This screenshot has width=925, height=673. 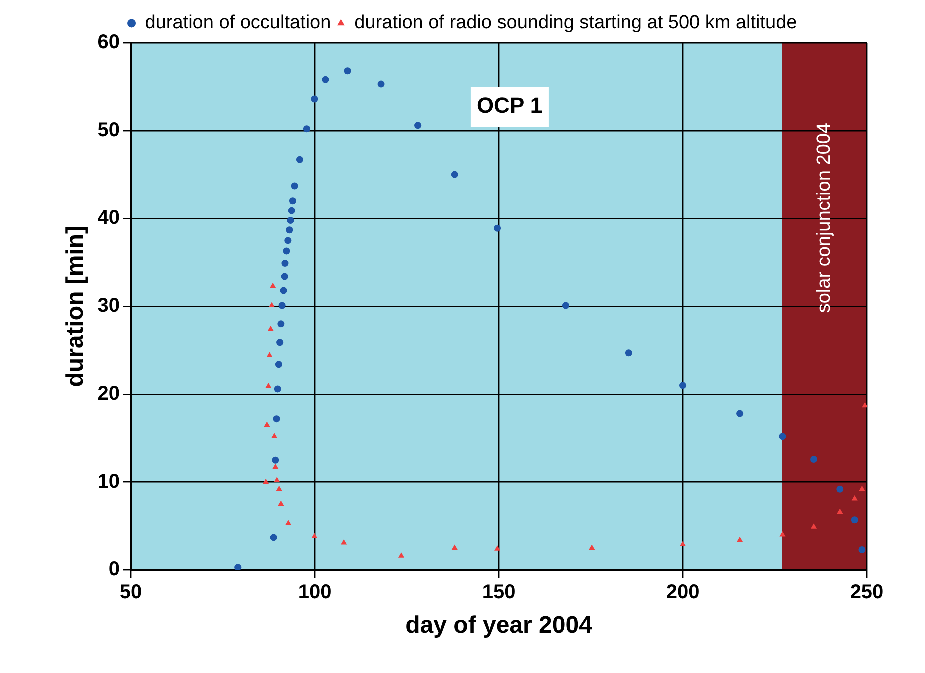 What do you see at coordinates (109, 306) in the screenshot?
I see `y-tick-label: 30` at bounding box center [109, 306].